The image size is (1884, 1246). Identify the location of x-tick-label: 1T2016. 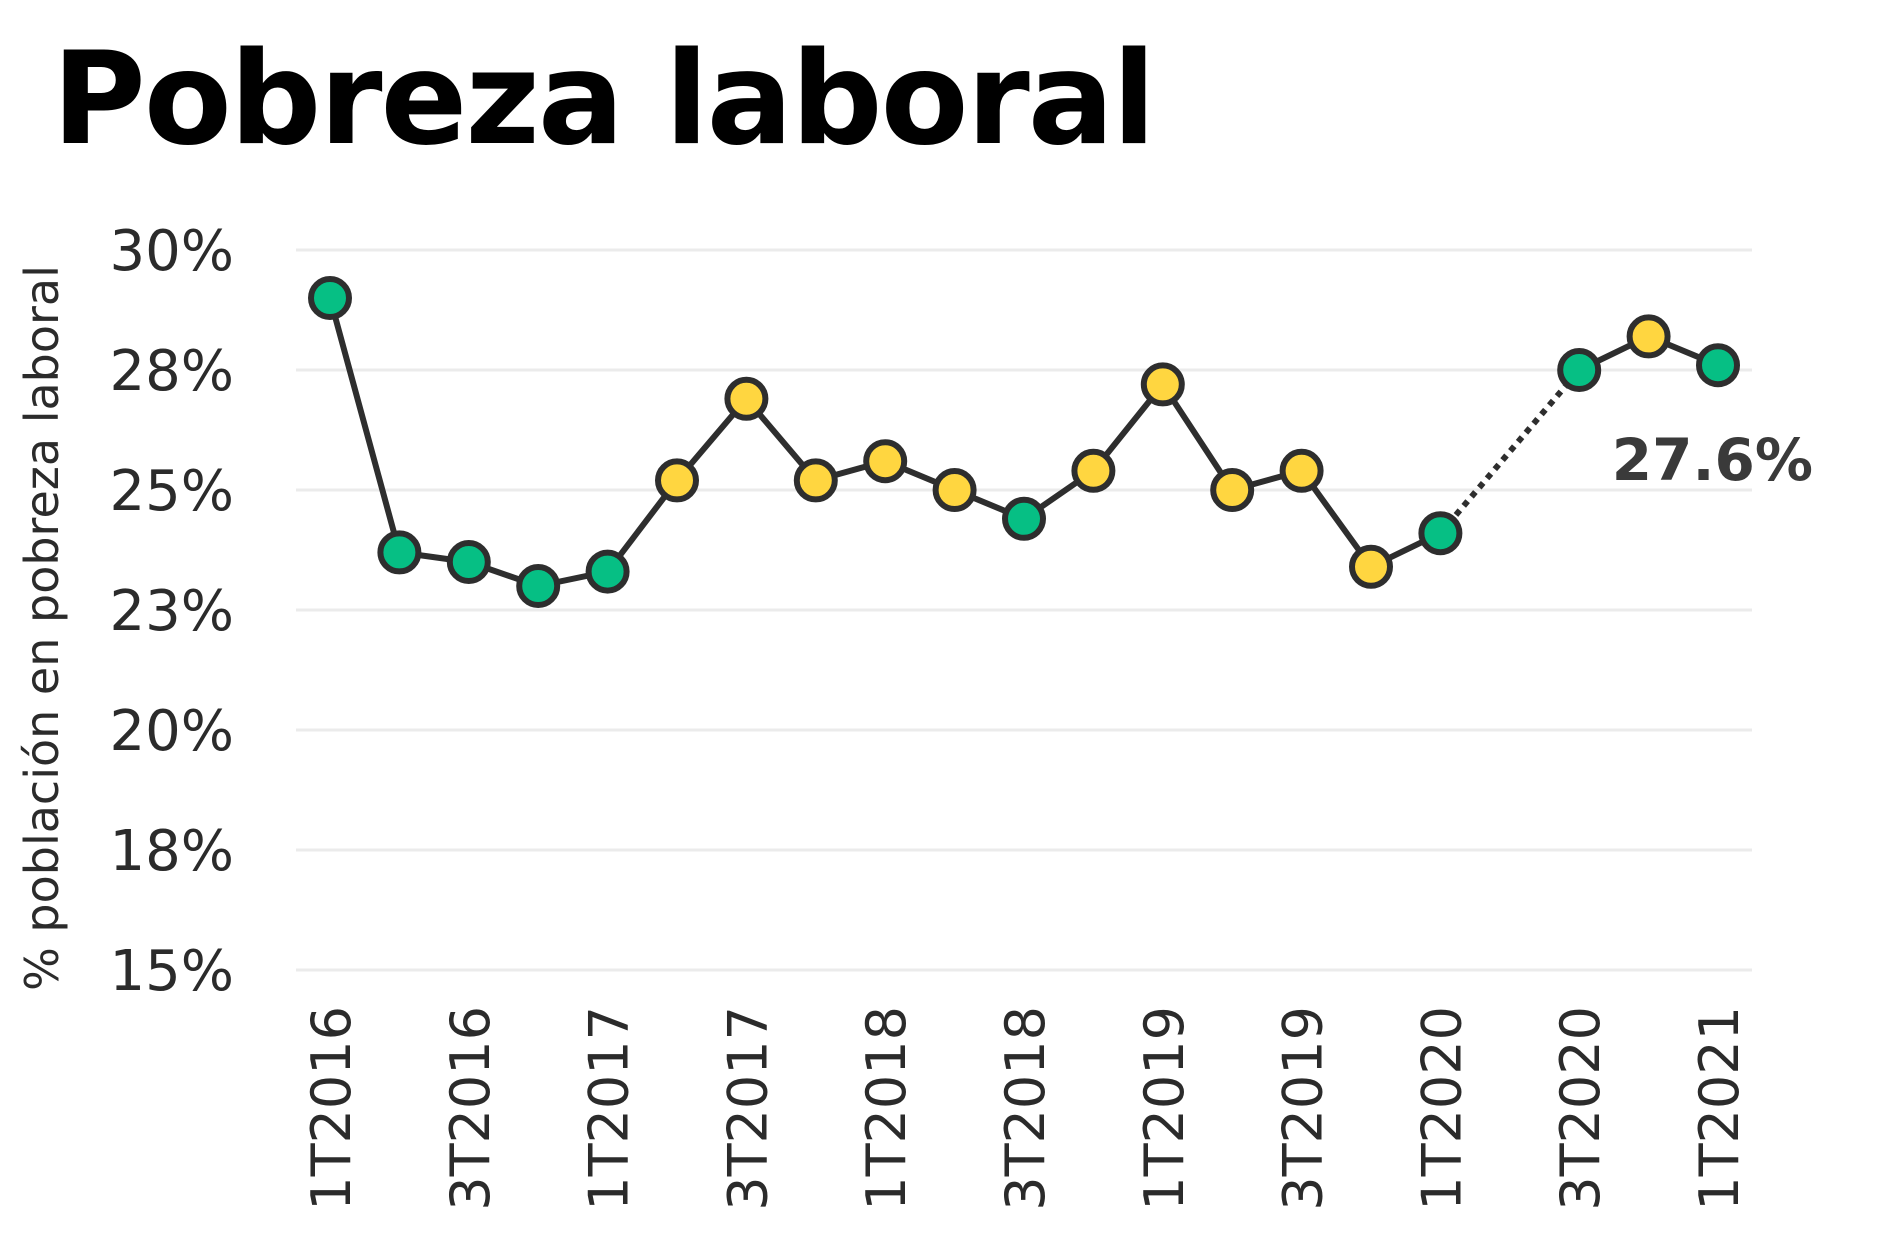
(331, 1108).